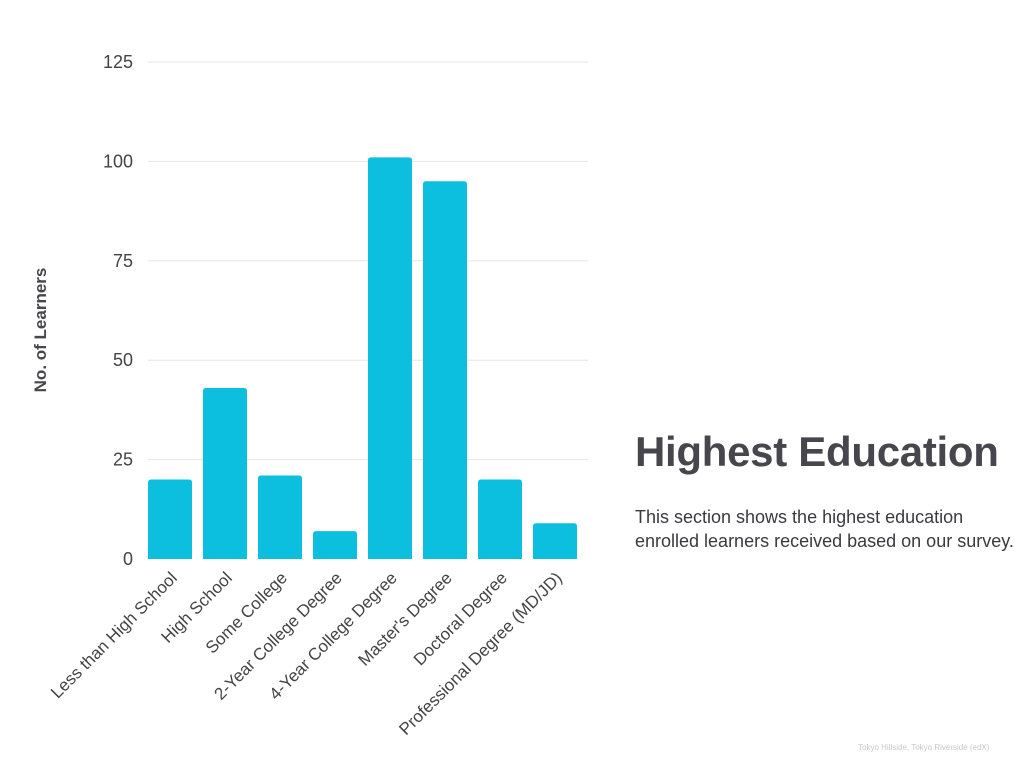 This screenshot has width=1024, height=768. What do you see at coordinates (128, 559) in the screenshot?
I see `y-tick-label: 0` at bounding box center [128, 559].